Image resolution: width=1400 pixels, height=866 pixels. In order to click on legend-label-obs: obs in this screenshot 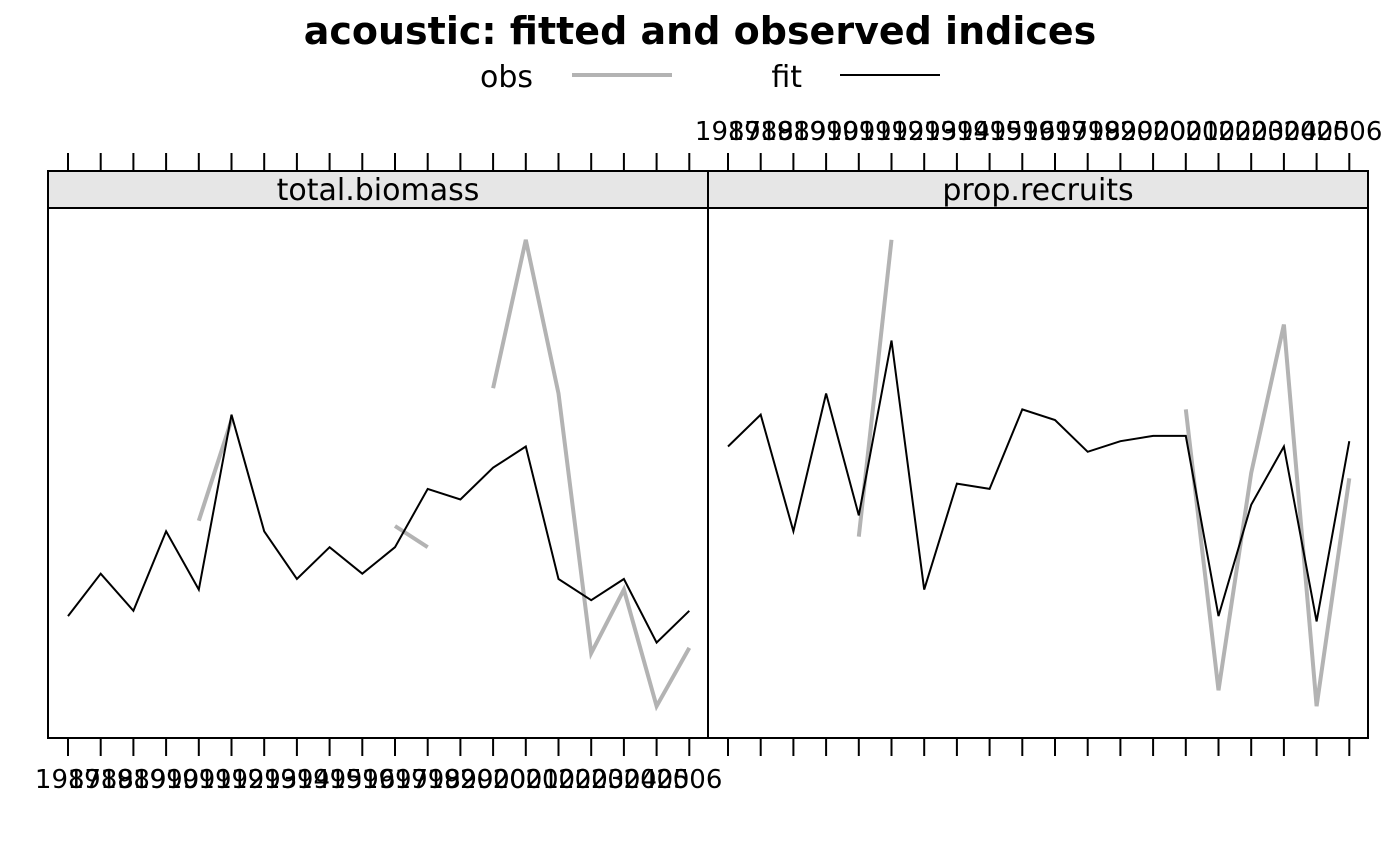, I will do `click(506, 77)`.